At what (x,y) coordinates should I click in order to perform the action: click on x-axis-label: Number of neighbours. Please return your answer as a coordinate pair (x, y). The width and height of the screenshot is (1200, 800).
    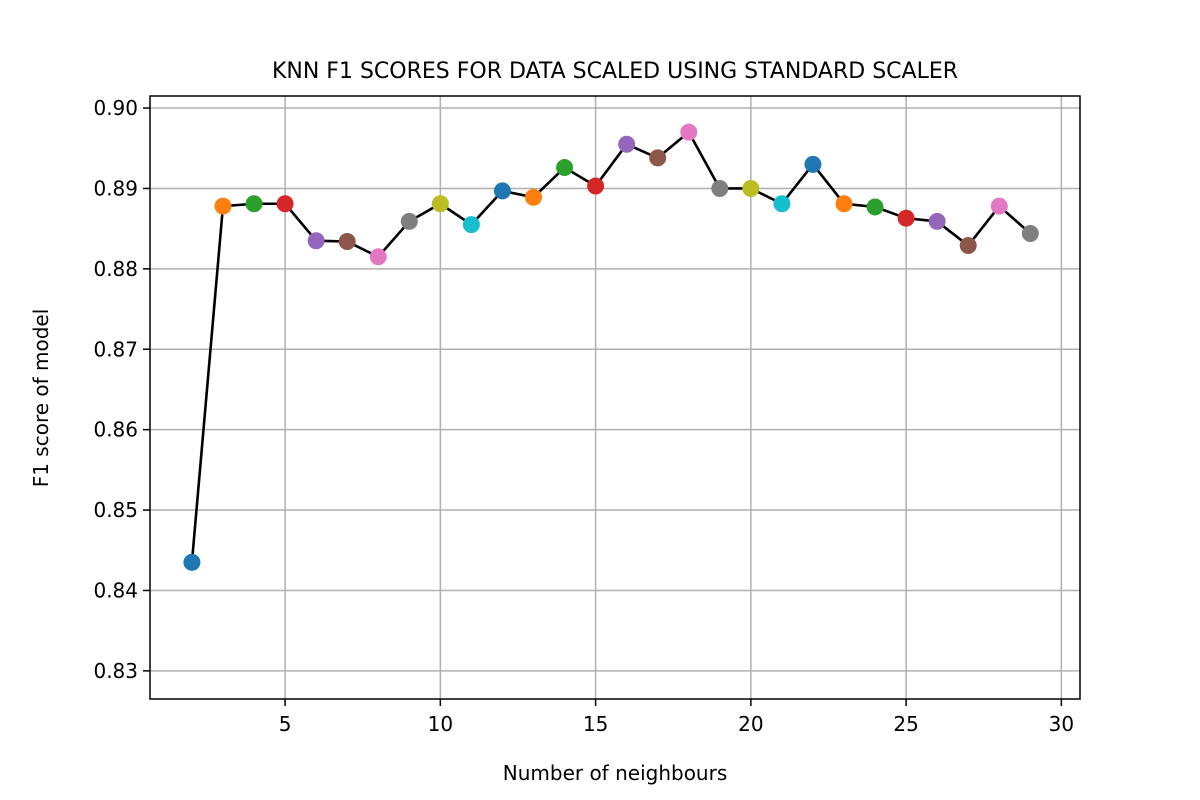
    Looking at the image, I should click on (615, 773).